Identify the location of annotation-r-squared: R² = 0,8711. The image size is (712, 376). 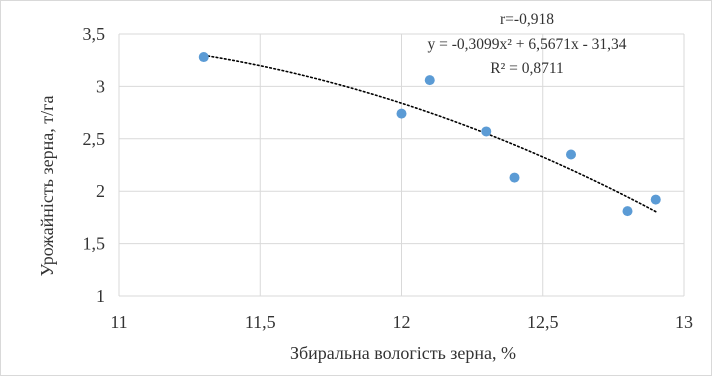
(527, 68).